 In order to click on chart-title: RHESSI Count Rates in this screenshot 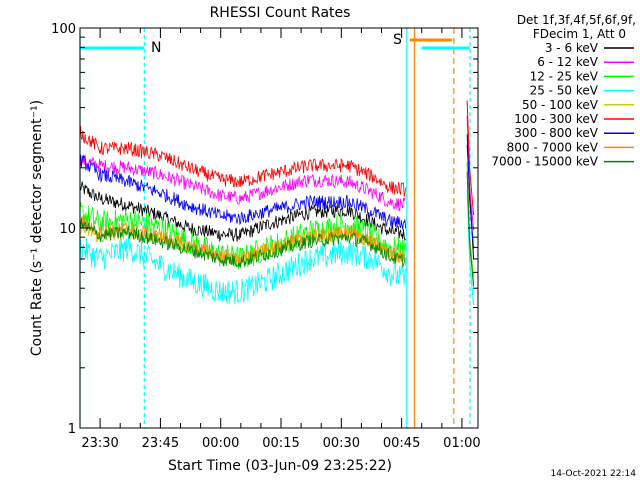, I will do `click(280, 13)`.